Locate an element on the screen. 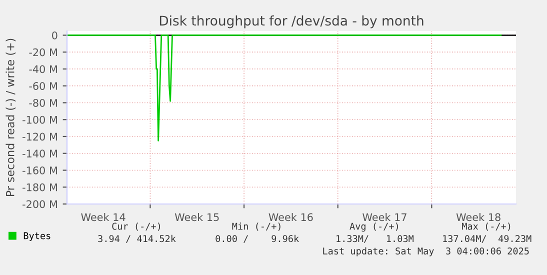 The height and width of the screenshot is (275, 547). text: Avg (-/+) is located at coordinates (374, 227).